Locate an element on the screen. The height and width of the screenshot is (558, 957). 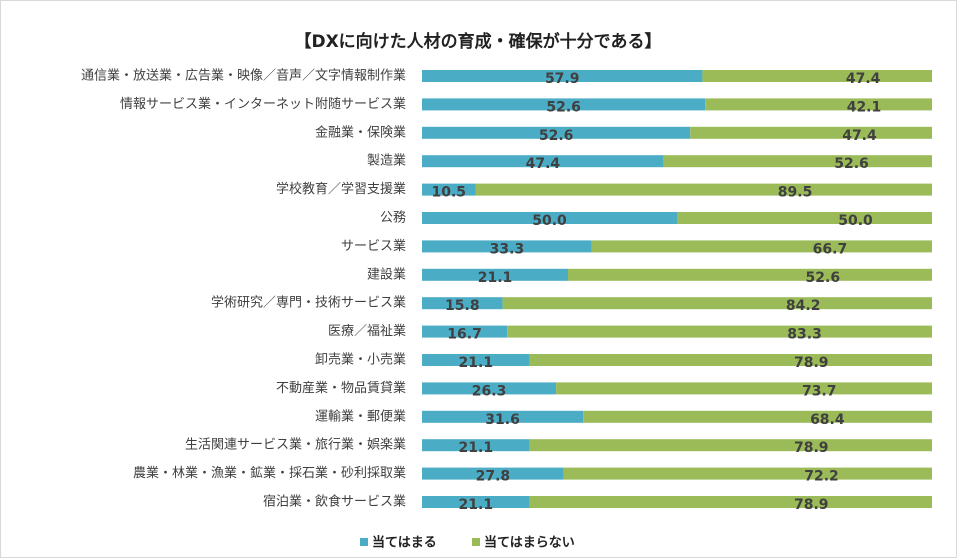
legend-label: 当てはまる is located at coordinates (404, 543).